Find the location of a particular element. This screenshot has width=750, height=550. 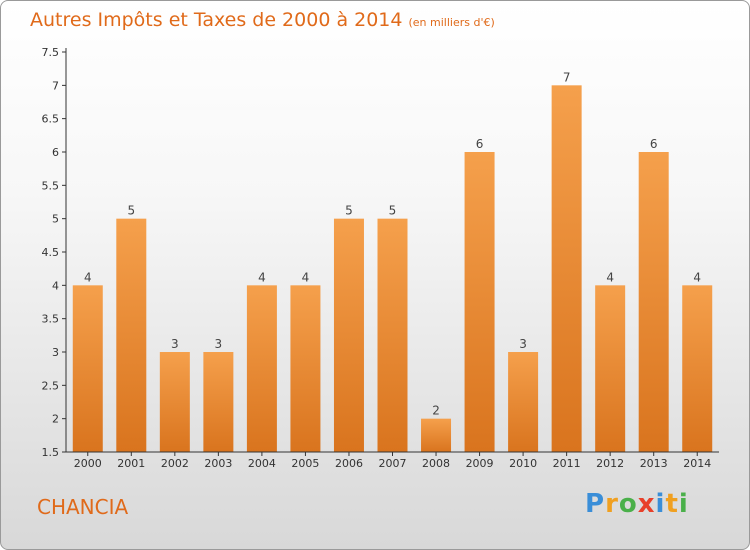

y-tick-label: 1.5 is located at coordinates (51, 452).